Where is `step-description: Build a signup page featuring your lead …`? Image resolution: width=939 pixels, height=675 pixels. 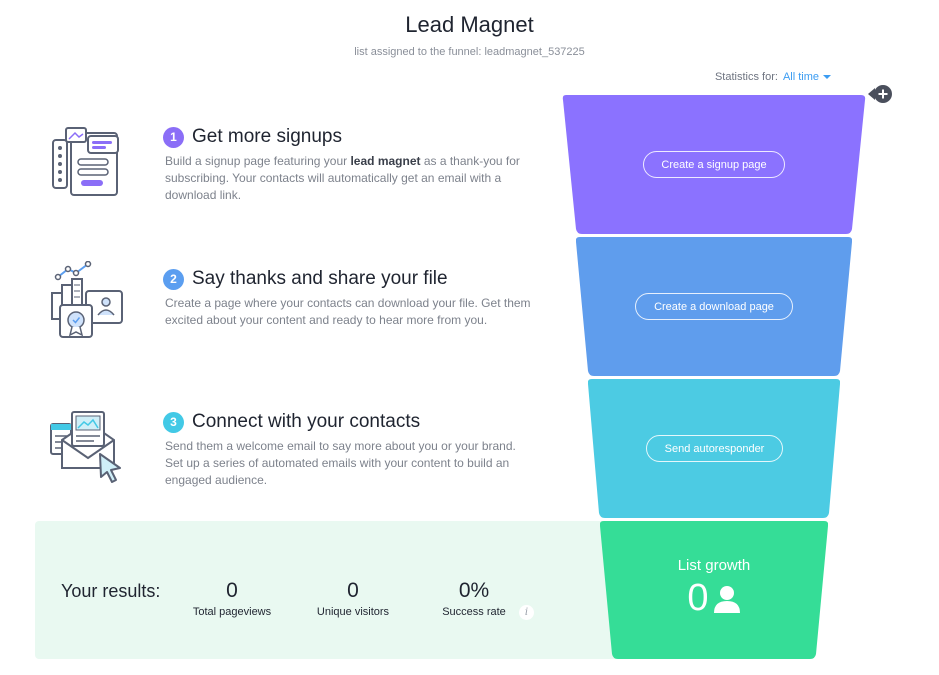
step-description: Build a signup page featuring your lead … is located at coordinates (342, 178).